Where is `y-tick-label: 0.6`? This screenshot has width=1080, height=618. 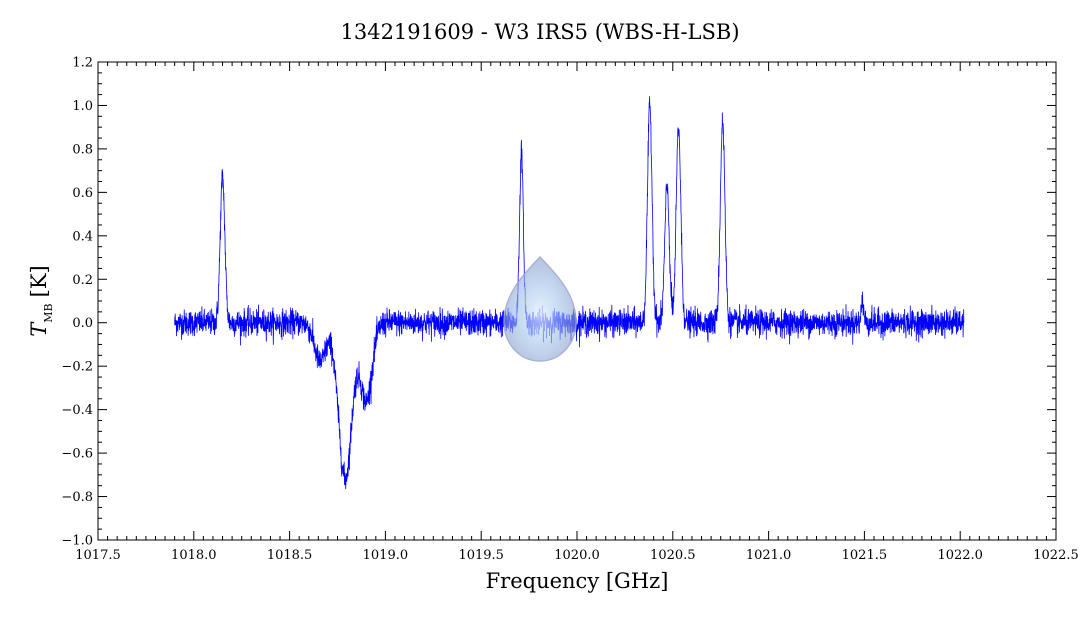 y-tick-label: 0.6 is located at coordinates (82, 193).